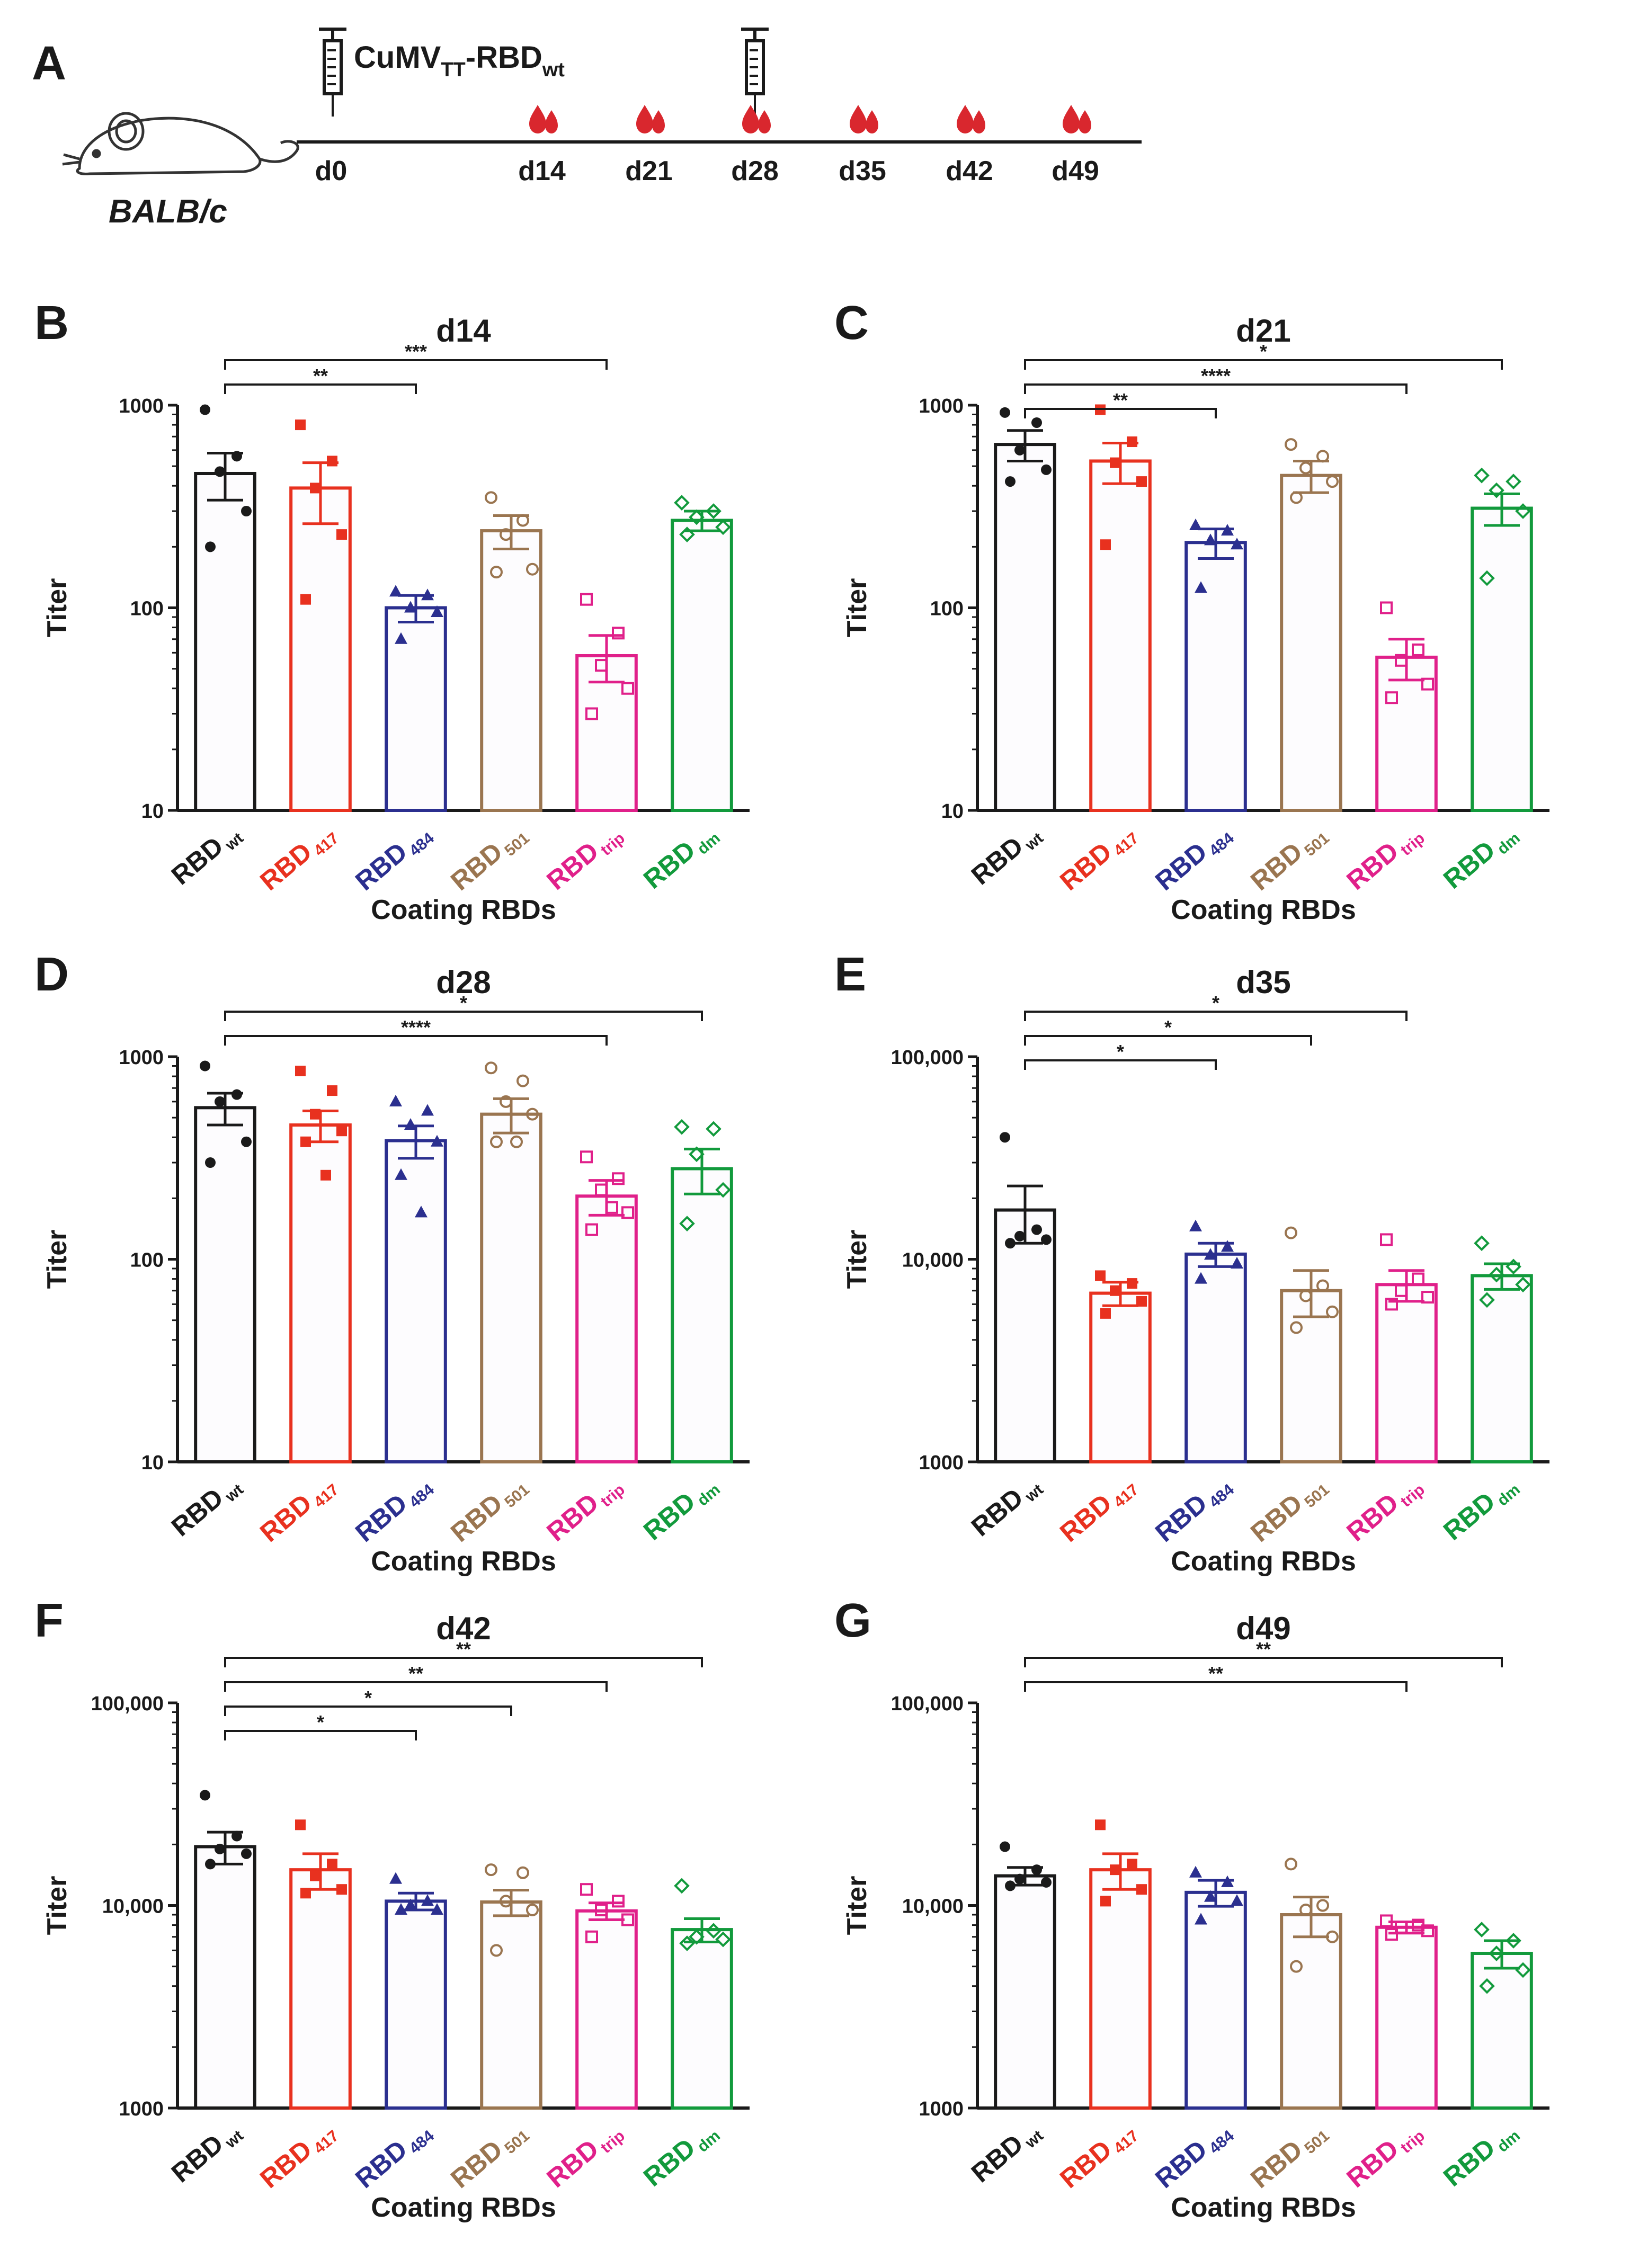 The height and width of the screenshot is (2268, 1630). I want to click on x-tick-label: RBDtrip, so click(584, 2155).